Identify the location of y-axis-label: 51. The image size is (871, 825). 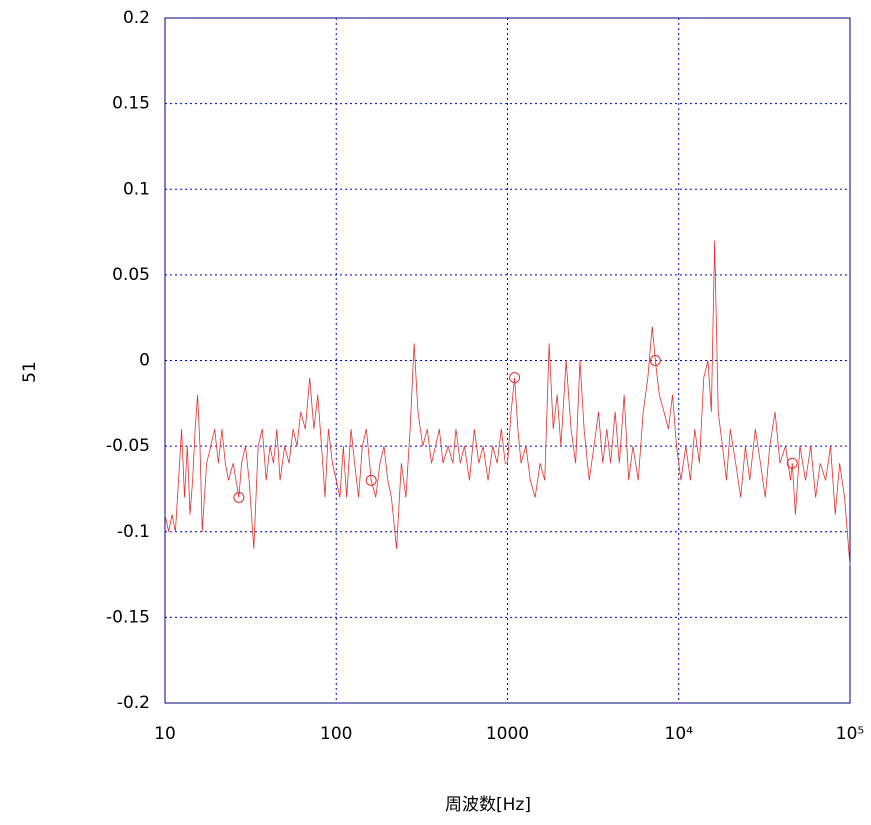
(30, 372).